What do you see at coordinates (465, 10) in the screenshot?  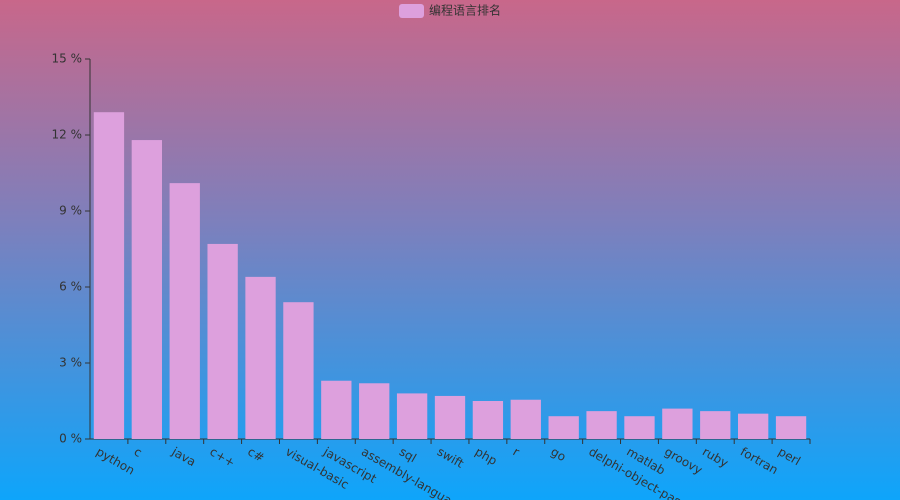 I see `legend-label: 编程语言排名` at bounding box center [465, 10].